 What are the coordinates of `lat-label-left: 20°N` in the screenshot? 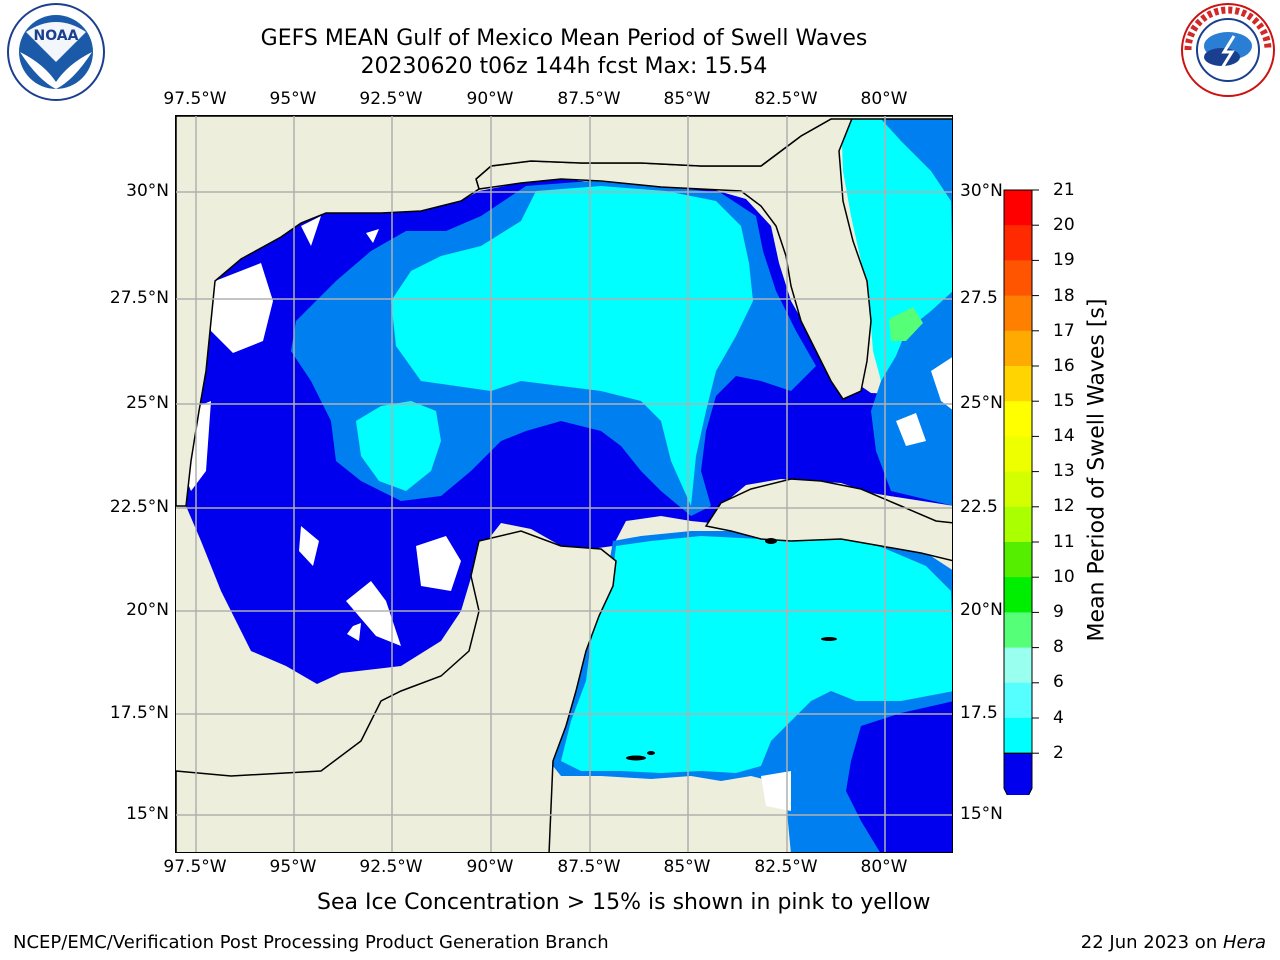 It's located at (147, 610).